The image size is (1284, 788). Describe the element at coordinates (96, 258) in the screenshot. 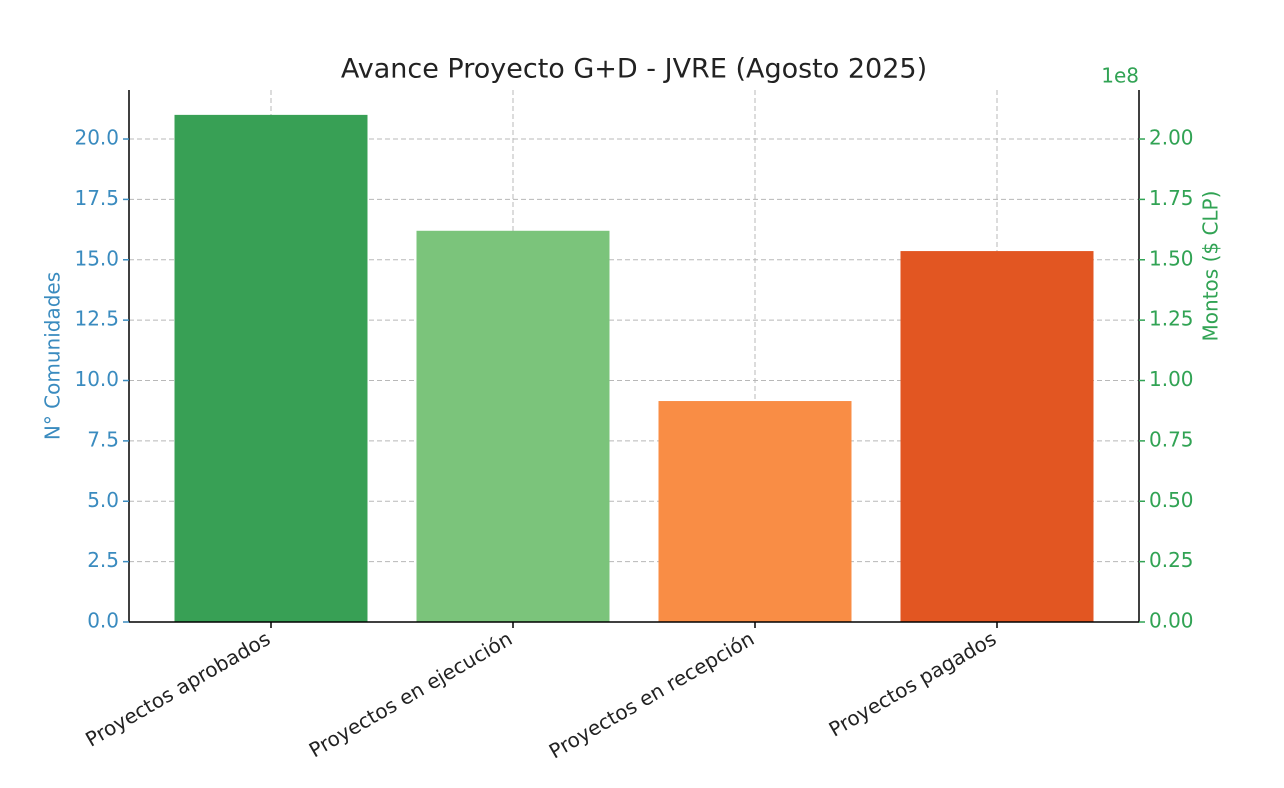

I see `y-tick-label: 15.0` at that location.